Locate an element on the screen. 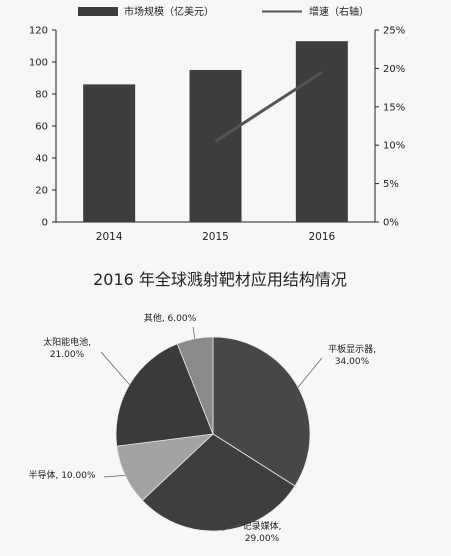 This screenshot has width=451, height=556. left-tick-label: 60 is located at coordinates (41, 127).